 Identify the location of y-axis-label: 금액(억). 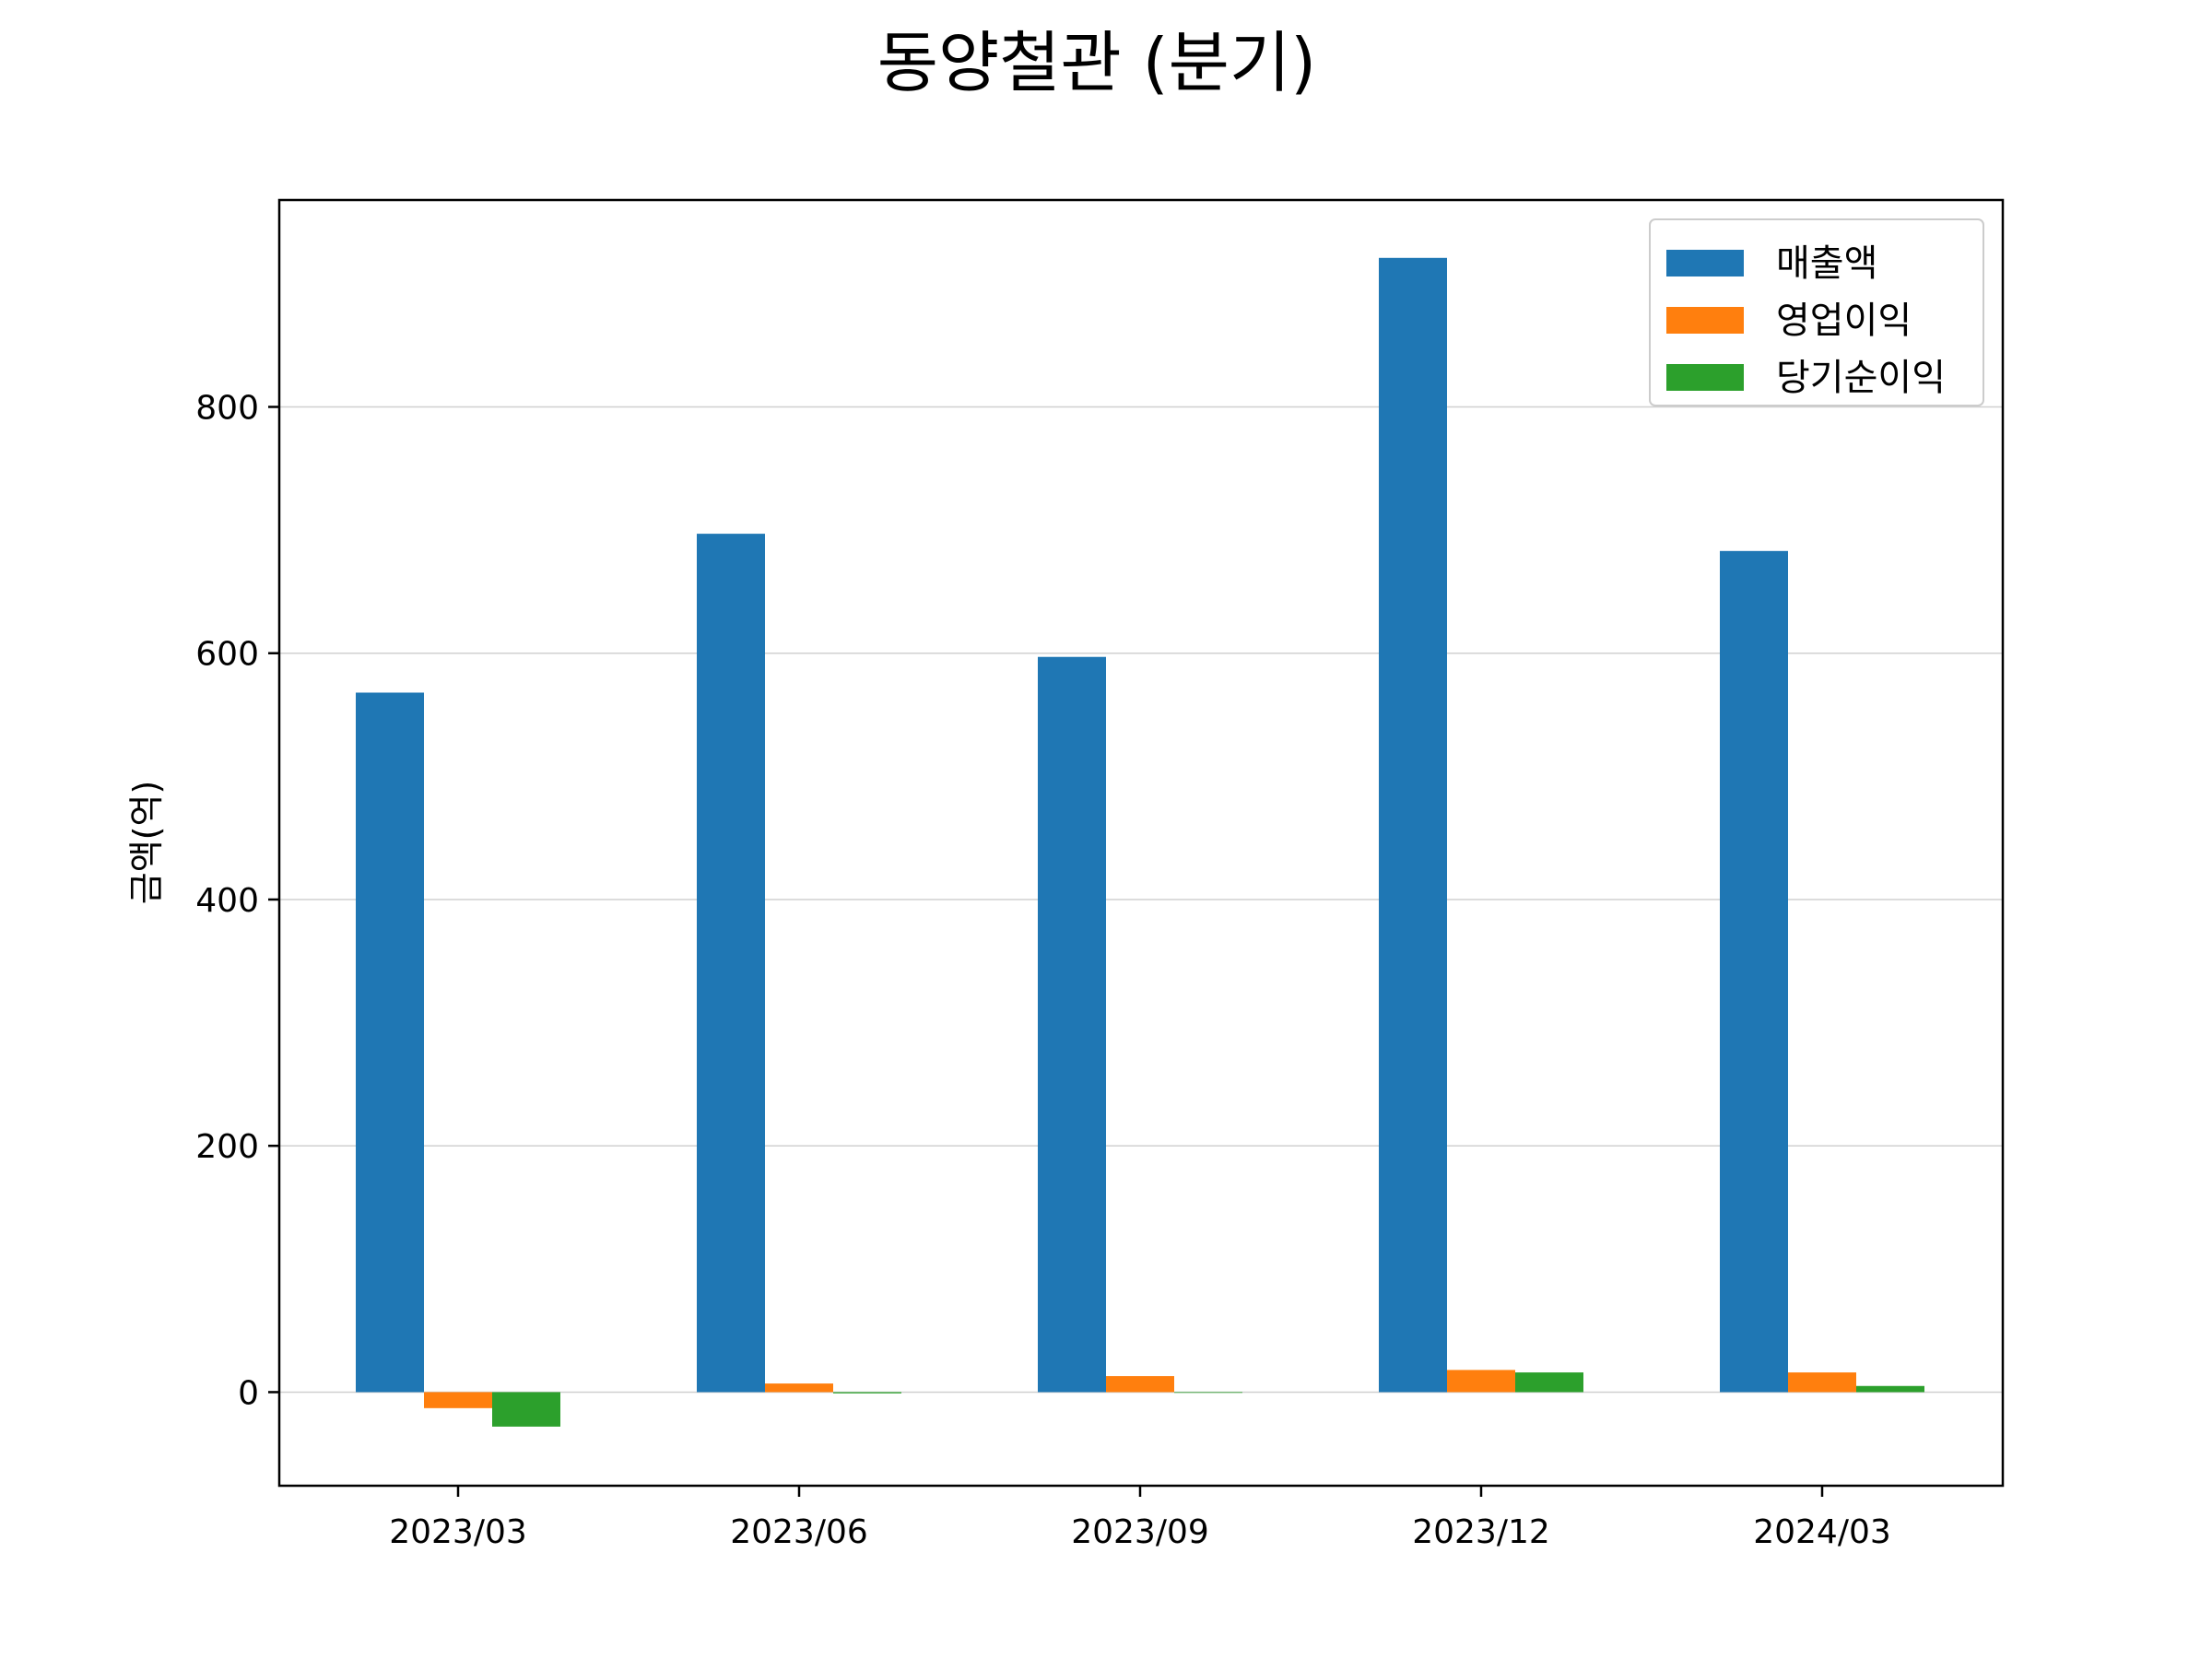
(146, 843).